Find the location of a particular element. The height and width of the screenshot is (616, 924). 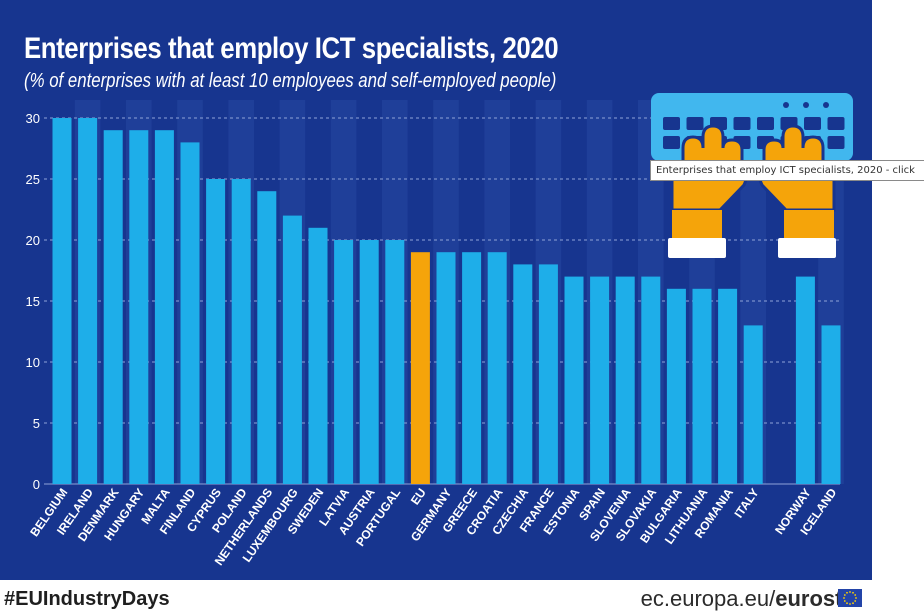

bar-luxembourg is located at coordinates (292, 349).